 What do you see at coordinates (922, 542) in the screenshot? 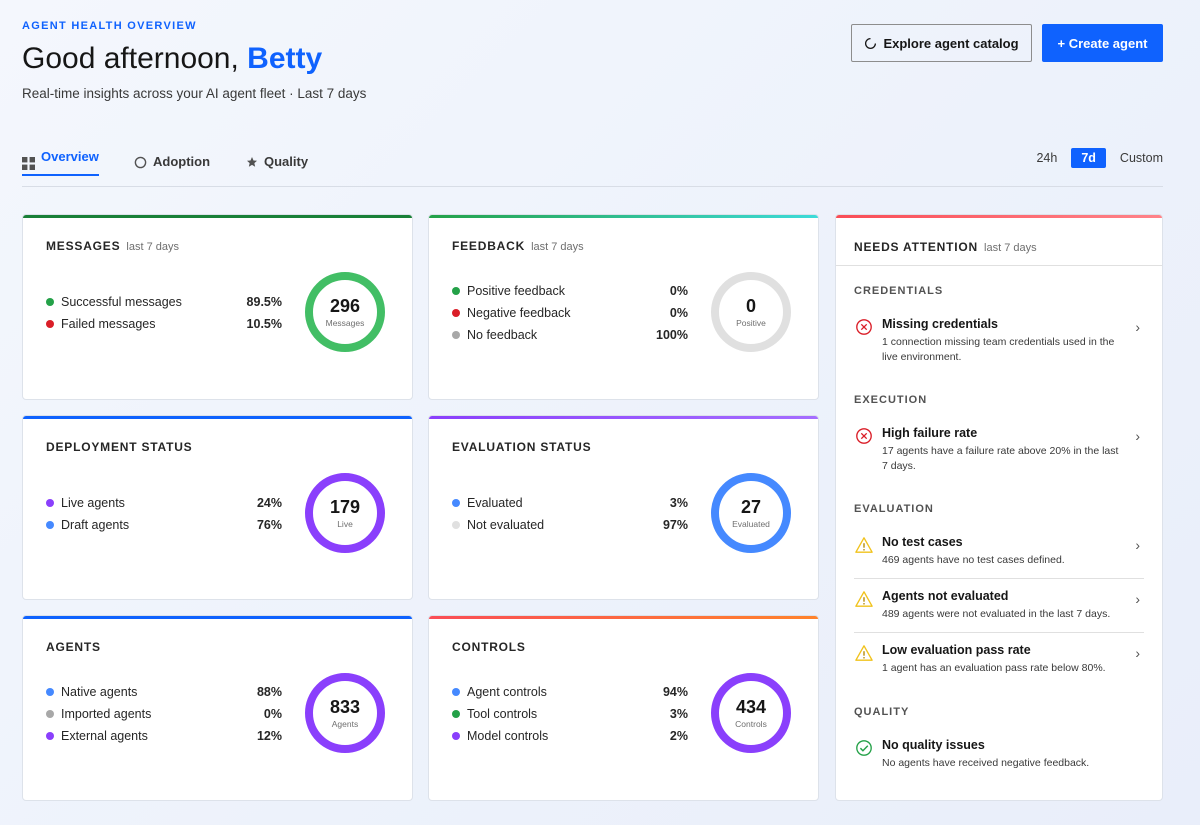
I see `issue-title: No test cases` at bounding box center [922, 542].